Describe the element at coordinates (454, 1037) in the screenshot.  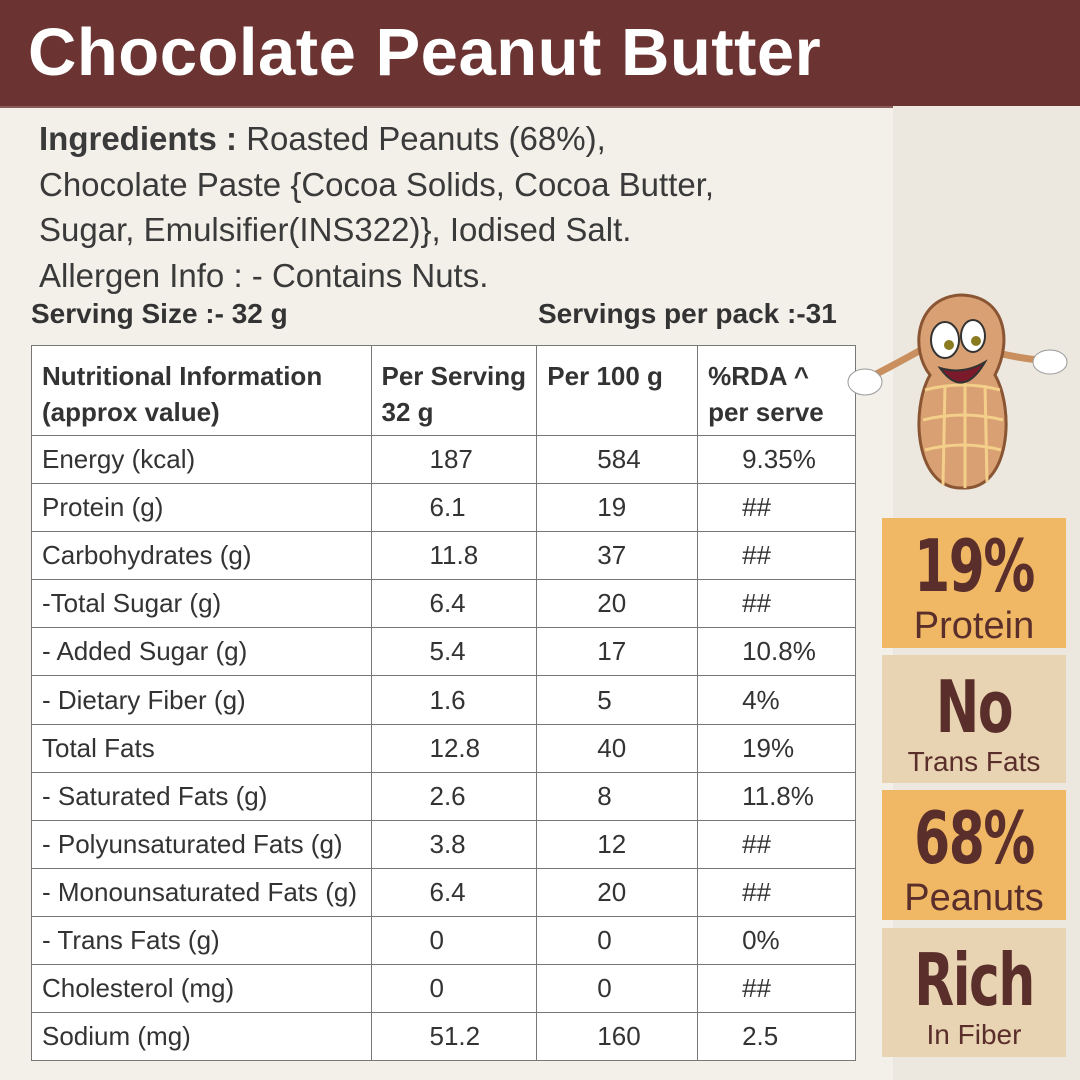
I see `table-cell: 51.2` at that location.